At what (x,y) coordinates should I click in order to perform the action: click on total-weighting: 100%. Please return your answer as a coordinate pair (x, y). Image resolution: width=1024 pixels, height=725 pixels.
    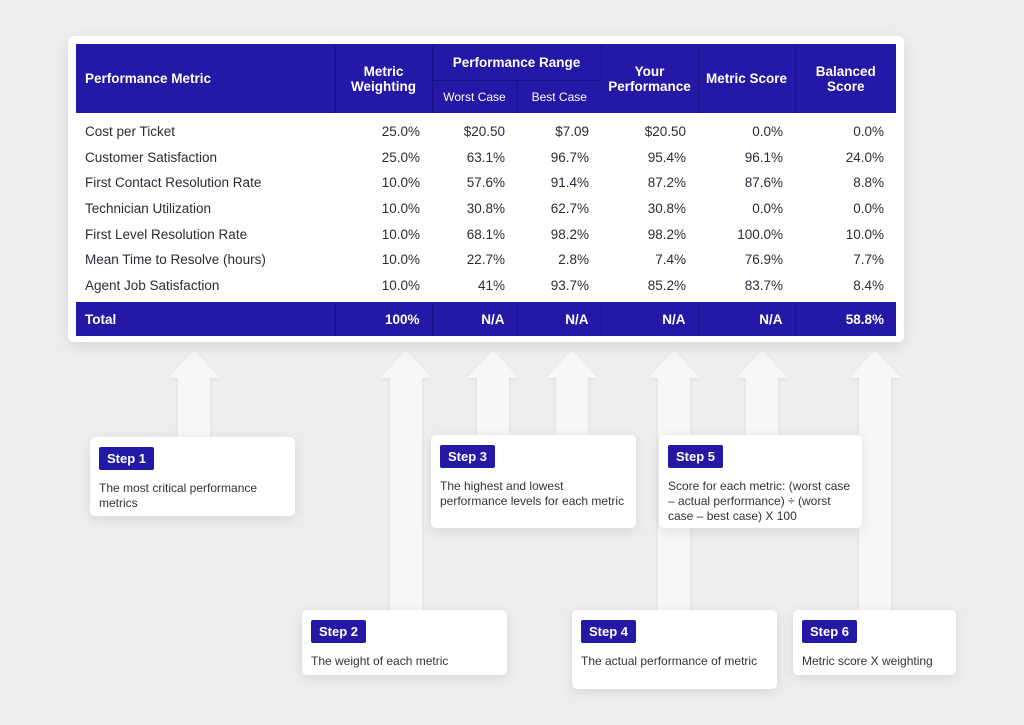
    Looking at the image, I should click on (384, 319).